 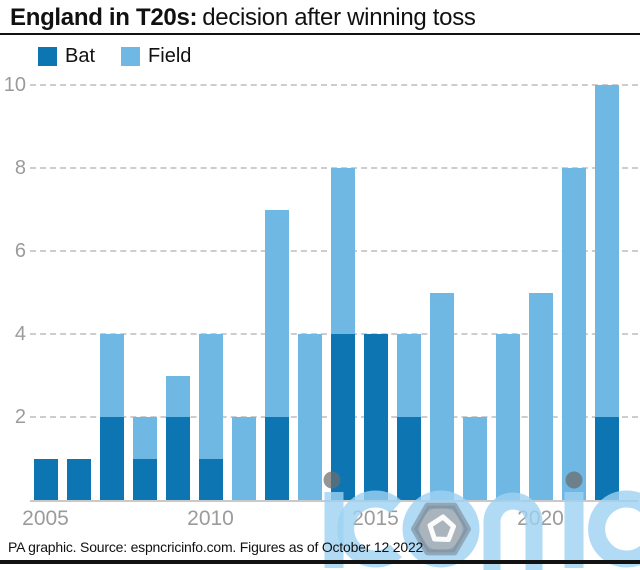 What do you see at coordinates (20, 417) in the screenshot?
I see `y-tick-label: 2` at bounding box center [20, 417].